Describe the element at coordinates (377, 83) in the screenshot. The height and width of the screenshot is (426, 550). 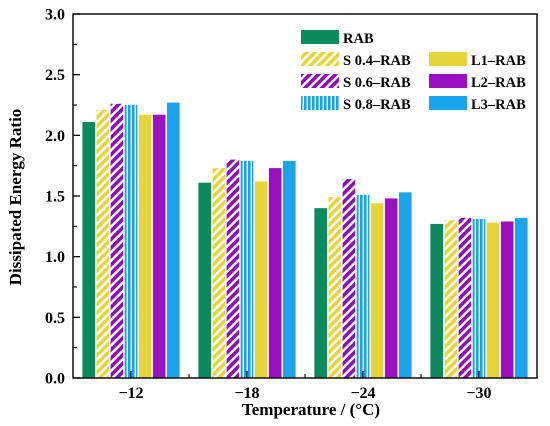
I see `legend-label: S 0.6–RAB` at that location.